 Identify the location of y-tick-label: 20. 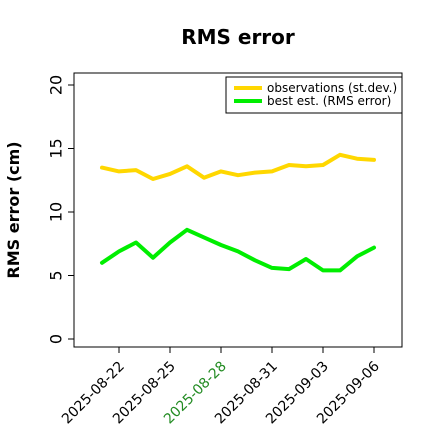
(56, 85).